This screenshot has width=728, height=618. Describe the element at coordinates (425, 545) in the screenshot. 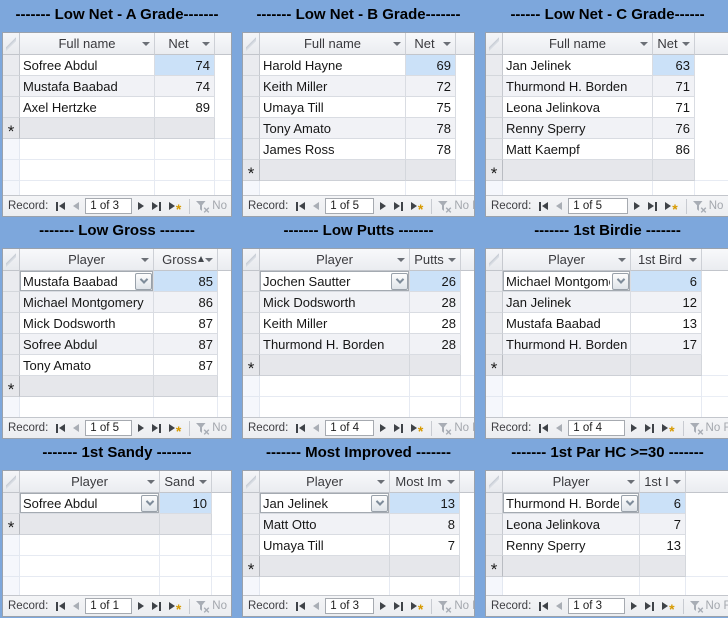

I see `score-cell: 7` at that location.